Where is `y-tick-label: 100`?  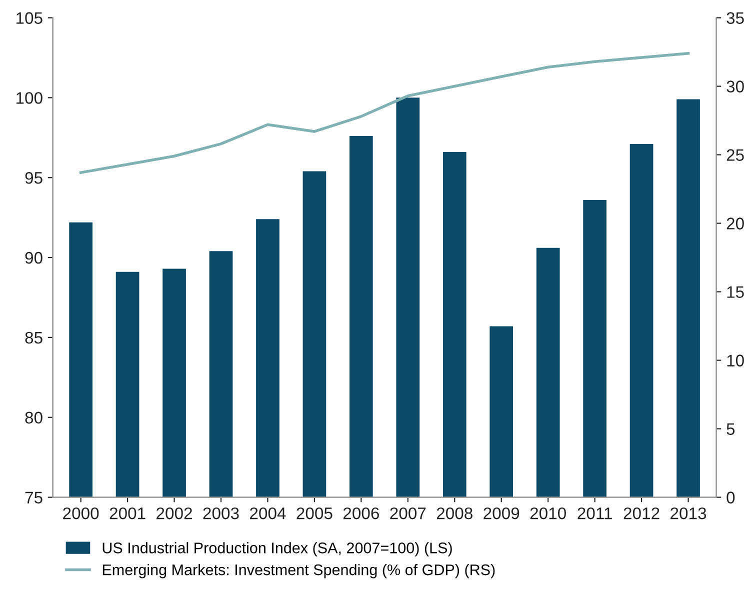
y-tick-label: 100 is located at coordinates (29, 98).